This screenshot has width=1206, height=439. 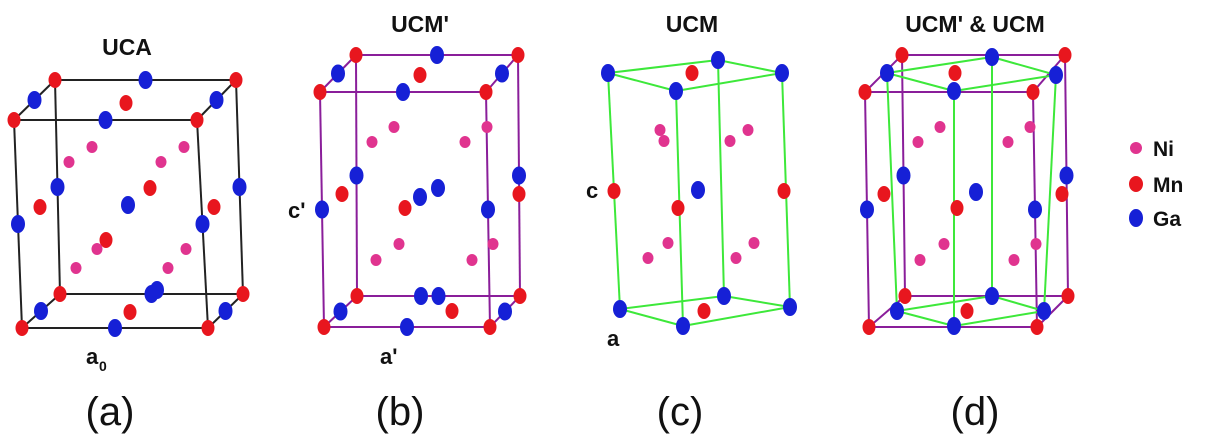 What do you see at coordinates (110, 412) in the screenshot?
I see `panel-a-label: (a)` at bounding box center [110, 412].